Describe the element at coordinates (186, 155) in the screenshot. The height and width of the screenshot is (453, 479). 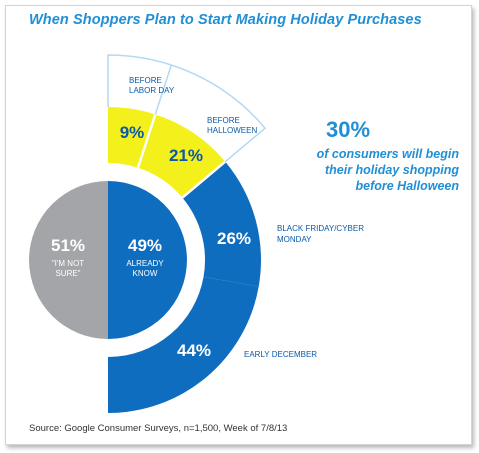
I see `outer-value-halloween: 21%` at that location.